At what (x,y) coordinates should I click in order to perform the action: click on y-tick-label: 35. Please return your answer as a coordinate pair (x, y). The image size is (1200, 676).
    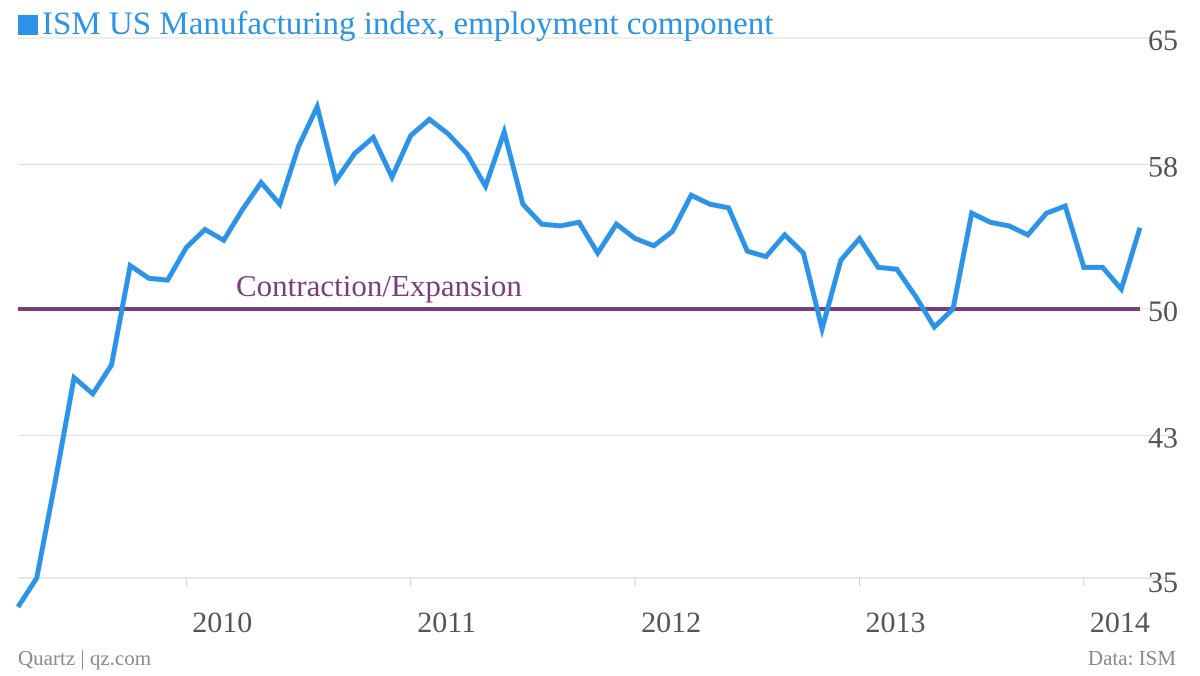
    Looking at the image, I should click on (1163, 582).